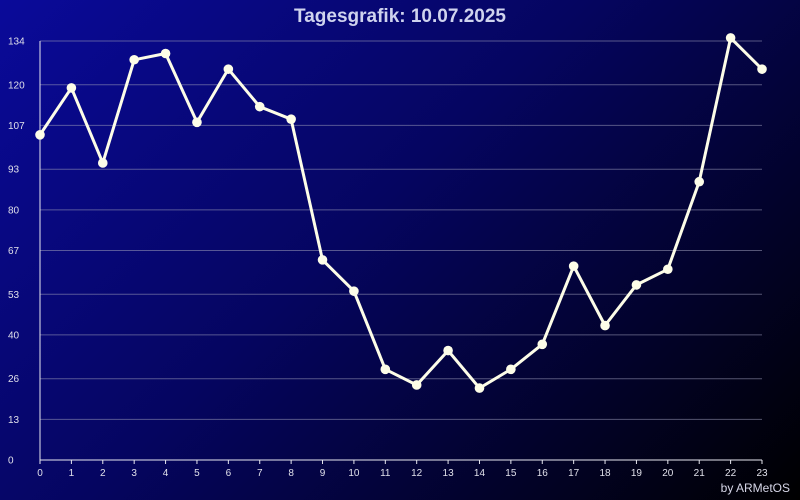 The image size is (800, 500). I want to click on y-tick-label: 107, so click(16, 126).